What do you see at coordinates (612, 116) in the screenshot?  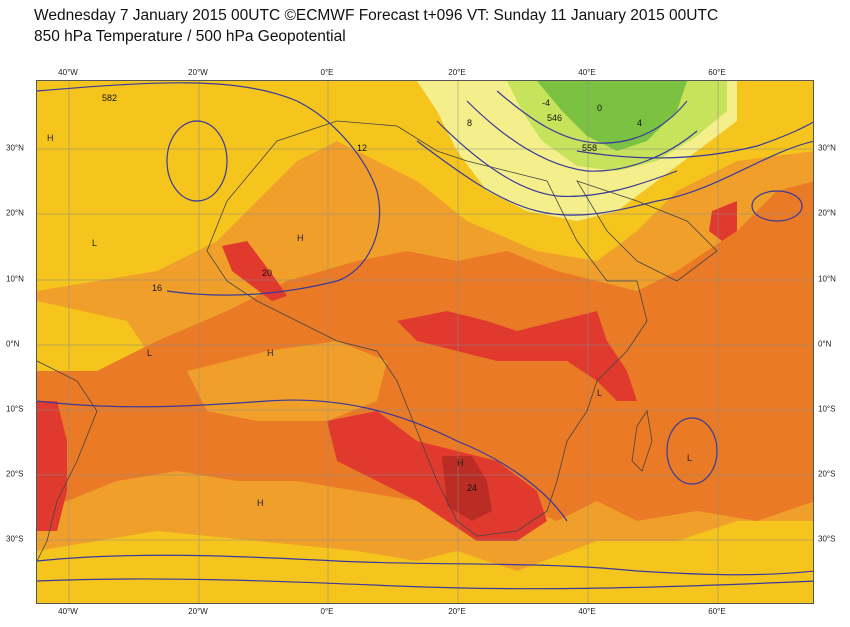 I see `temp-field-green` at bounding box center [612, 116].